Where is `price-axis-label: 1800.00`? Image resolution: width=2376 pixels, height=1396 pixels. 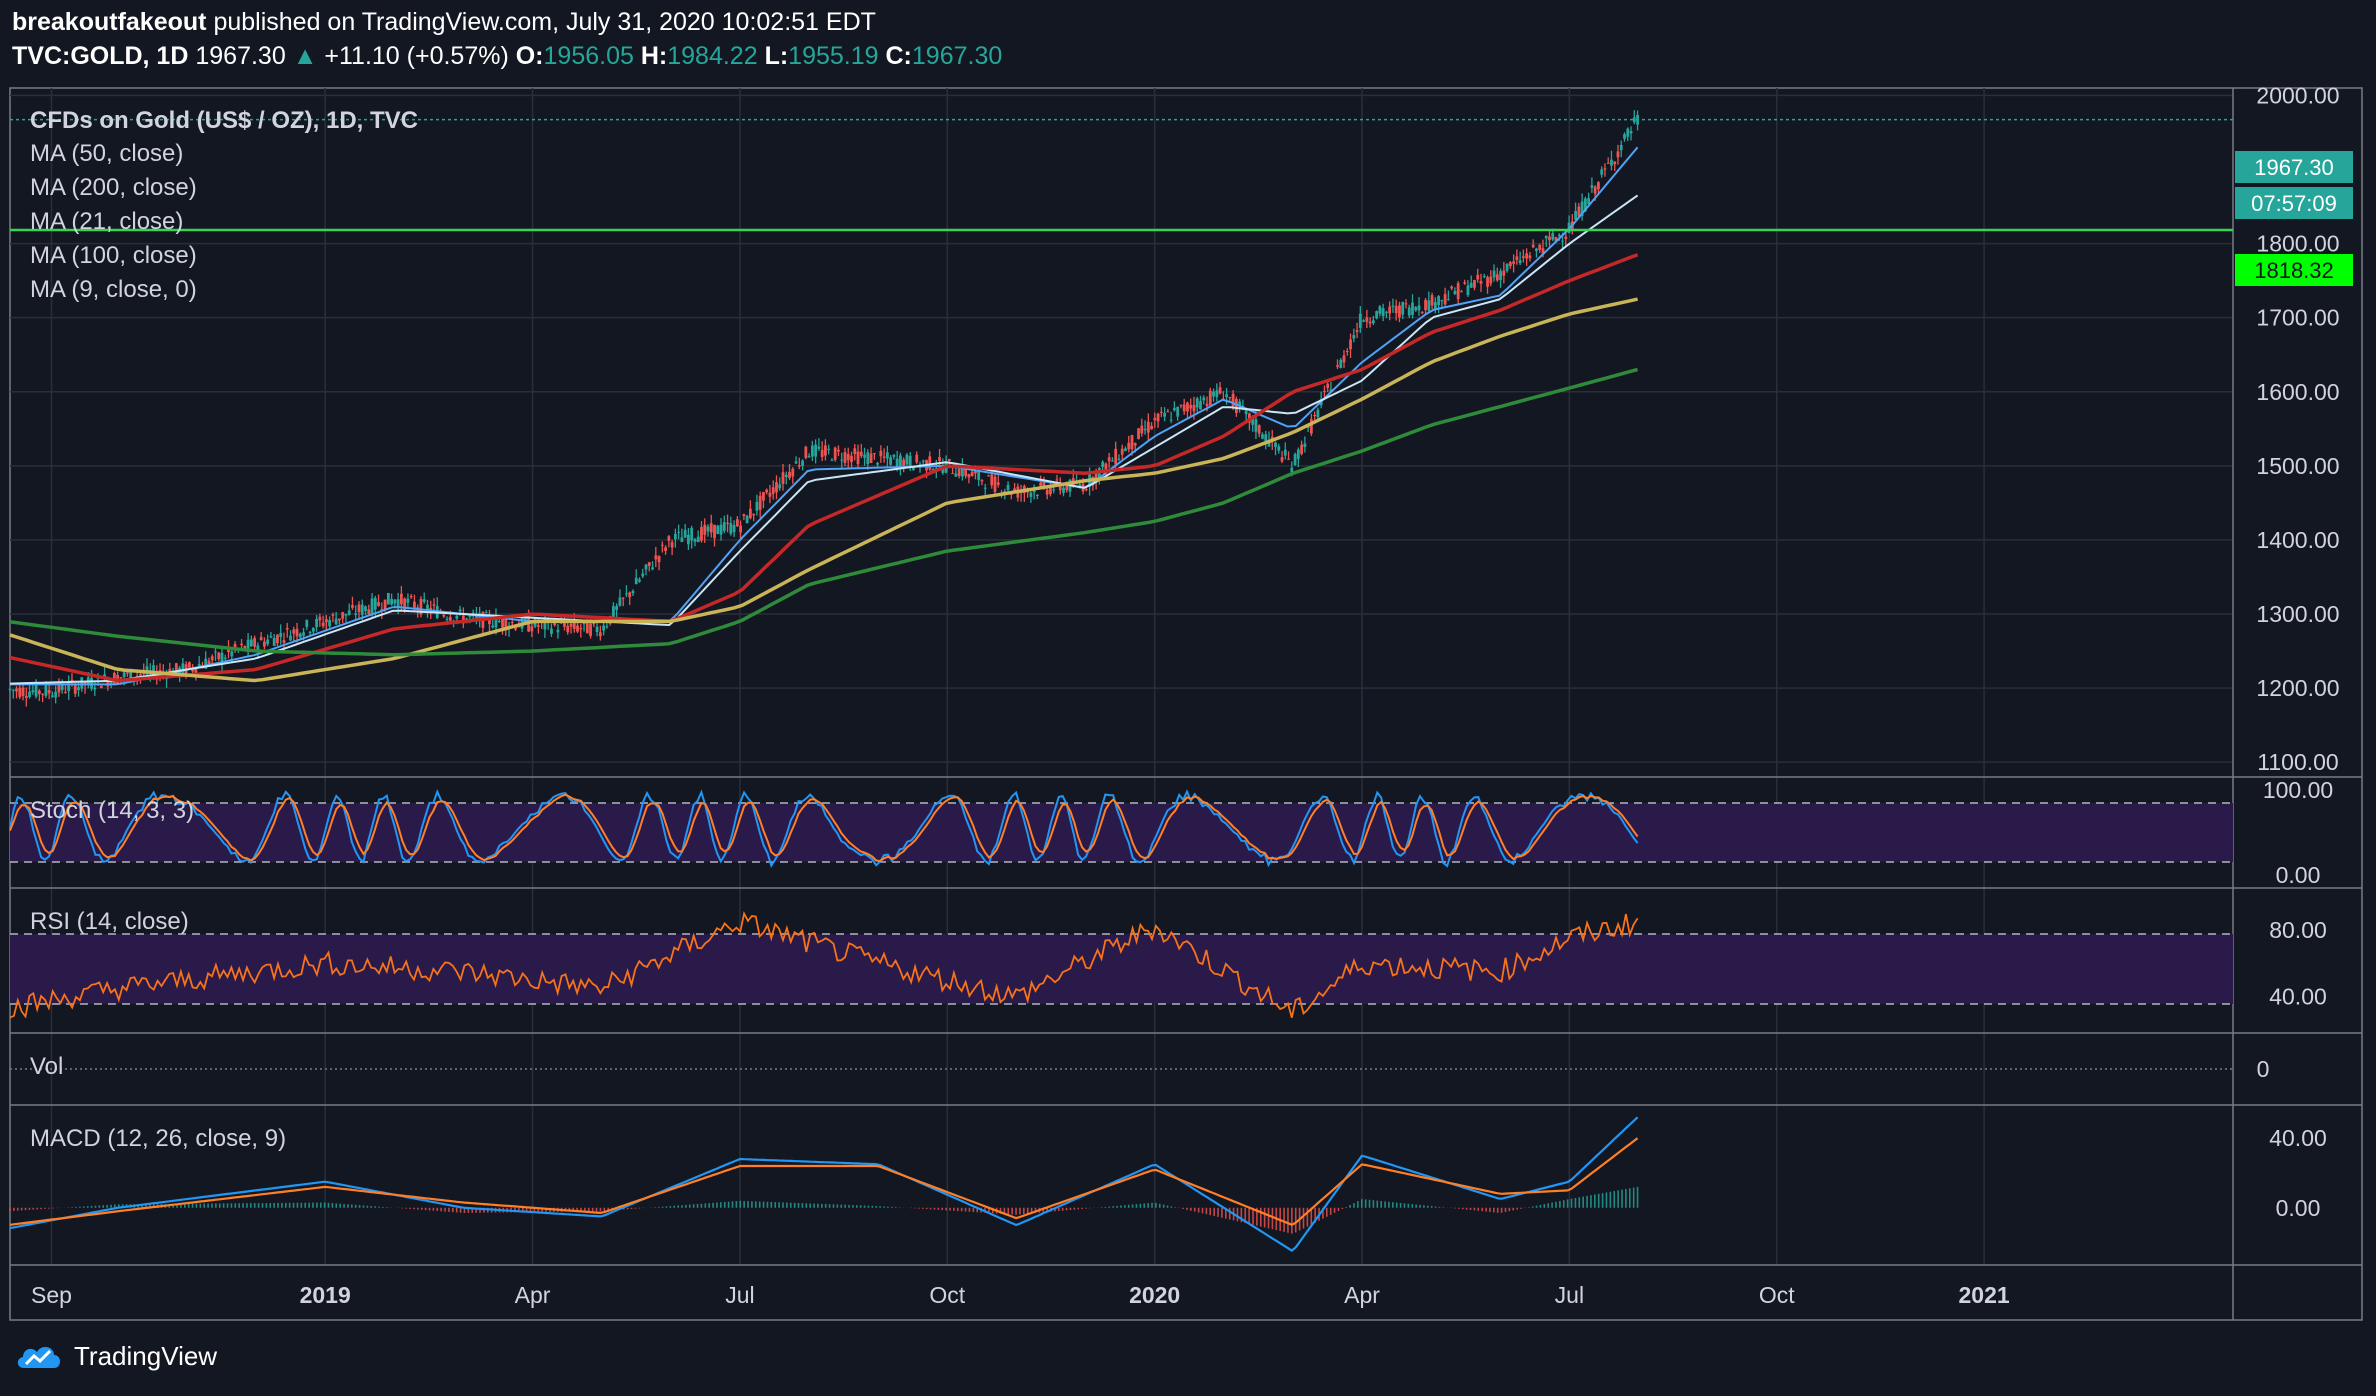
price-axis-label: 1800.00 is located at coordinates (2297, 244).